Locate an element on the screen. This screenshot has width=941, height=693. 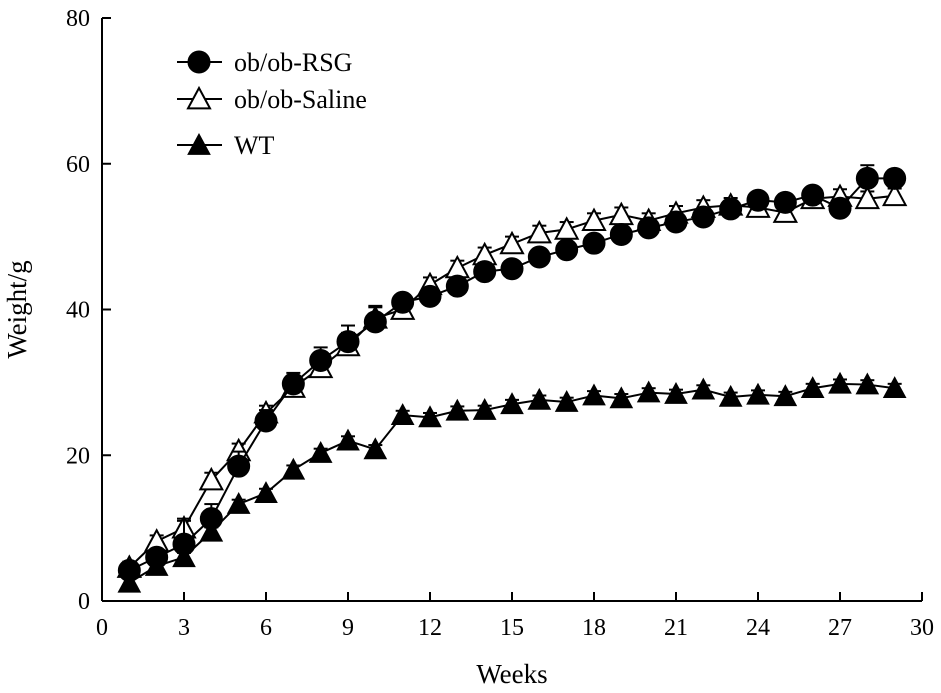
x-tick-label: 24 is located at coordinates (758, 628).